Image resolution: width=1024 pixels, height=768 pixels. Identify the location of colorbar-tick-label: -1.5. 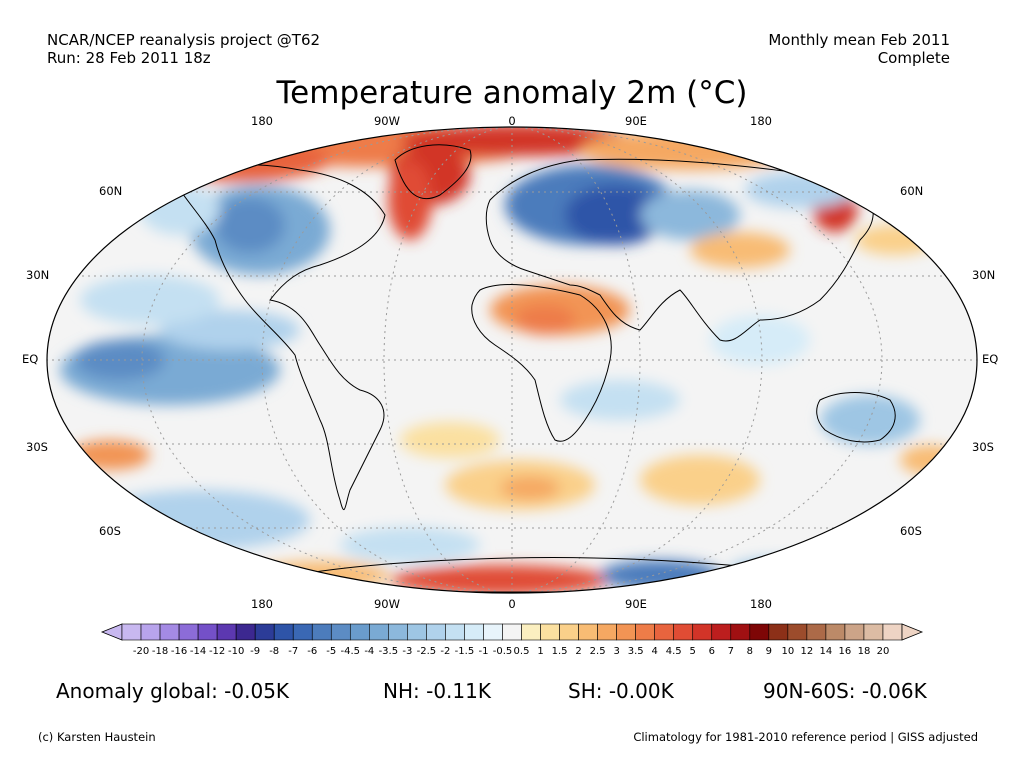
(465, 651).